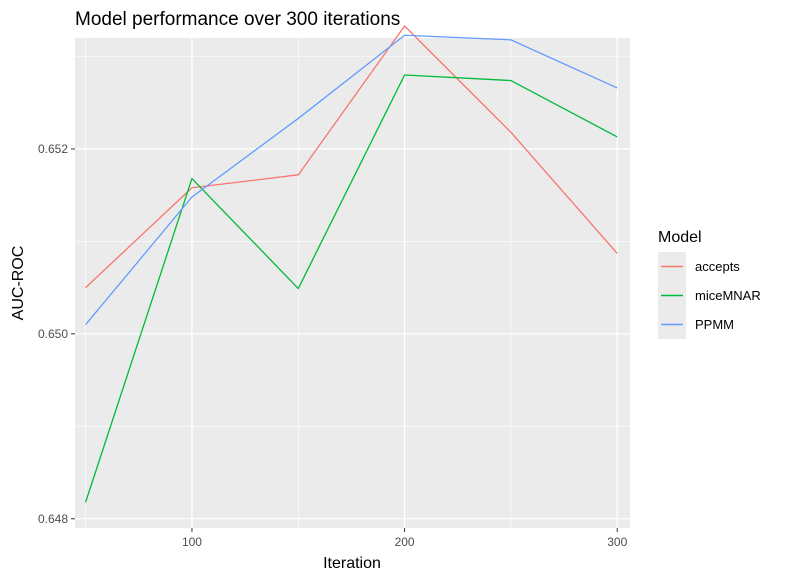  What do you see at coordinates (53, 519) in the screenshot?
I see `y-tick-label: 0.648` at bounding box center [53, 519].